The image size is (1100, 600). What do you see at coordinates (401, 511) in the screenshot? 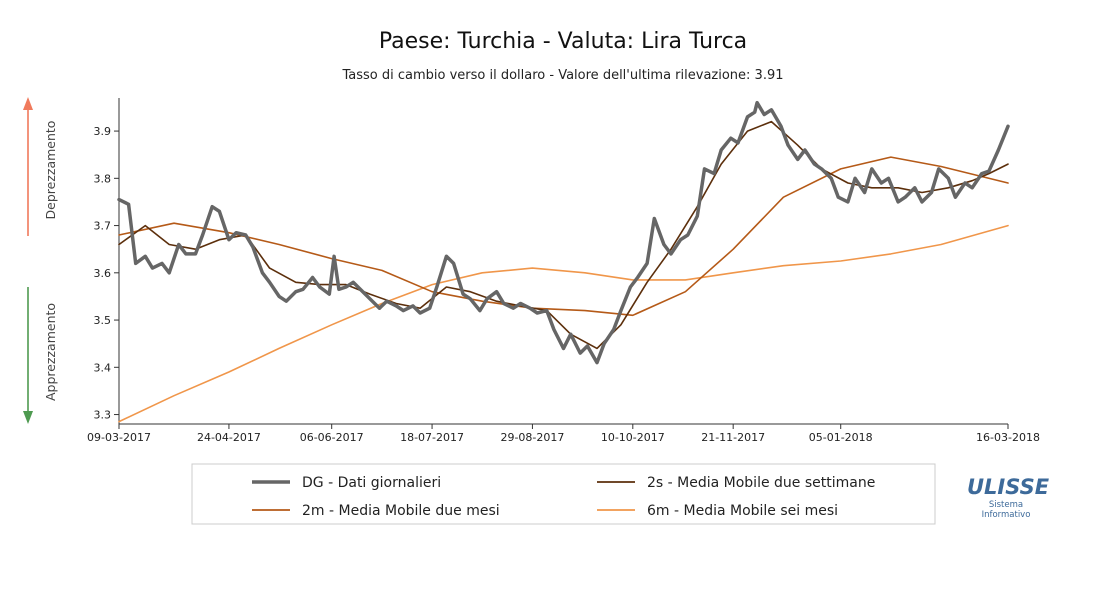
I see `legend-label-2m: 2m - Media Mobile due mesi` at bounding box center [401, 511].